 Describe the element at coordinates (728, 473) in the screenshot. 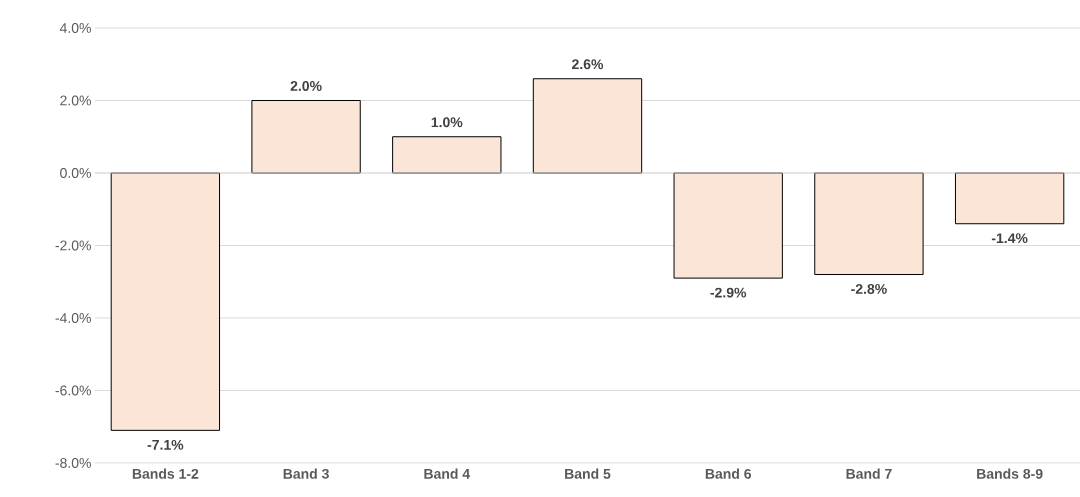

I see `x-tick-label: Band 6` at that location.